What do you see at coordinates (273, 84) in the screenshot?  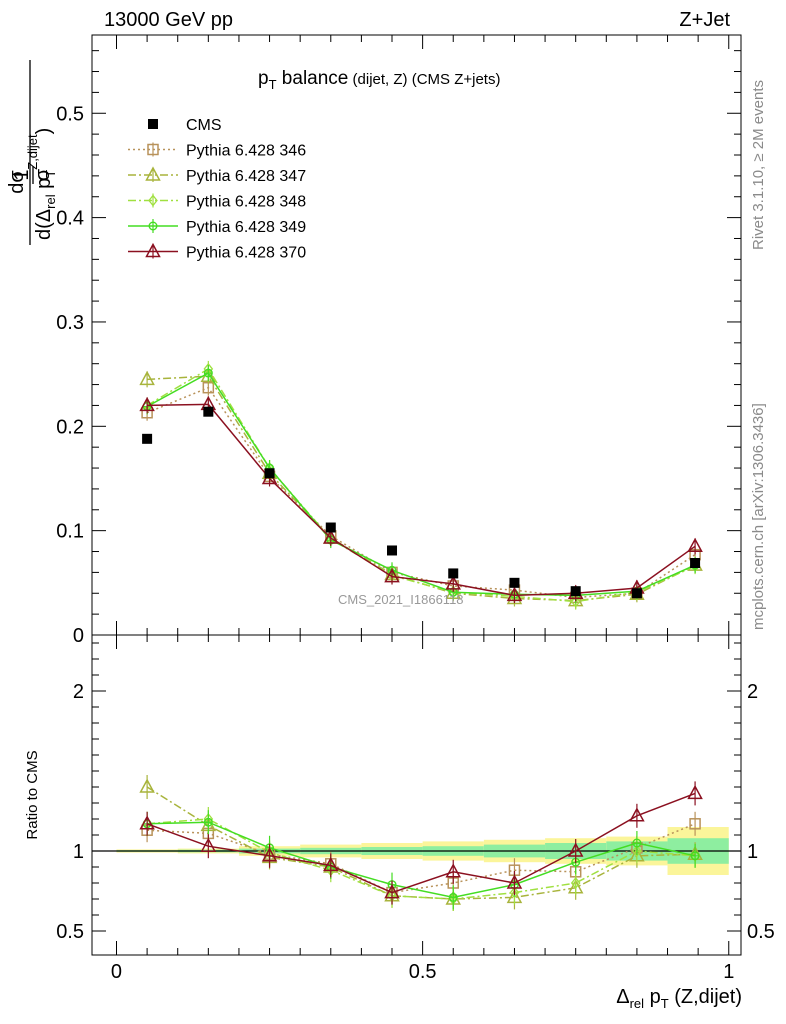 I see `plot-title-sub: T` at bounding box center [273, 84].